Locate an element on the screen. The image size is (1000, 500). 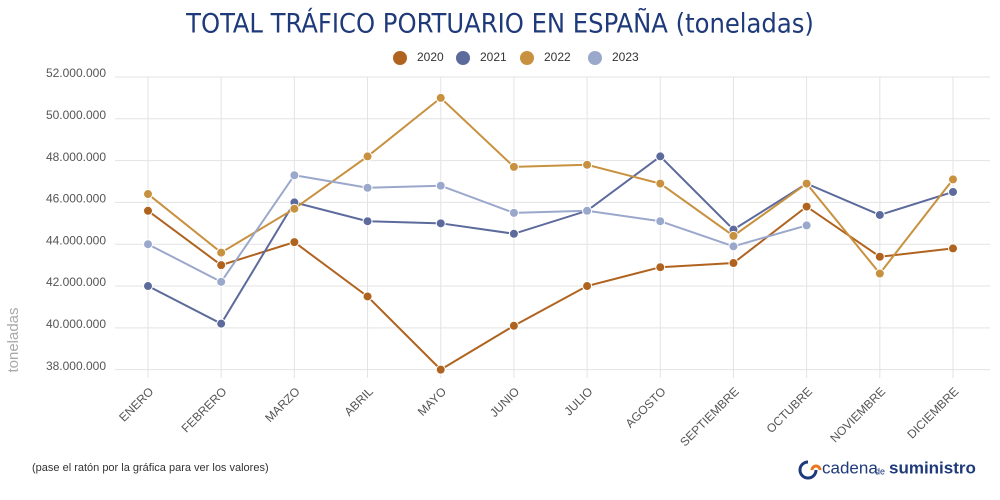
x-tick-label: NOVIEMBRE is located at coordinates (857, 414).